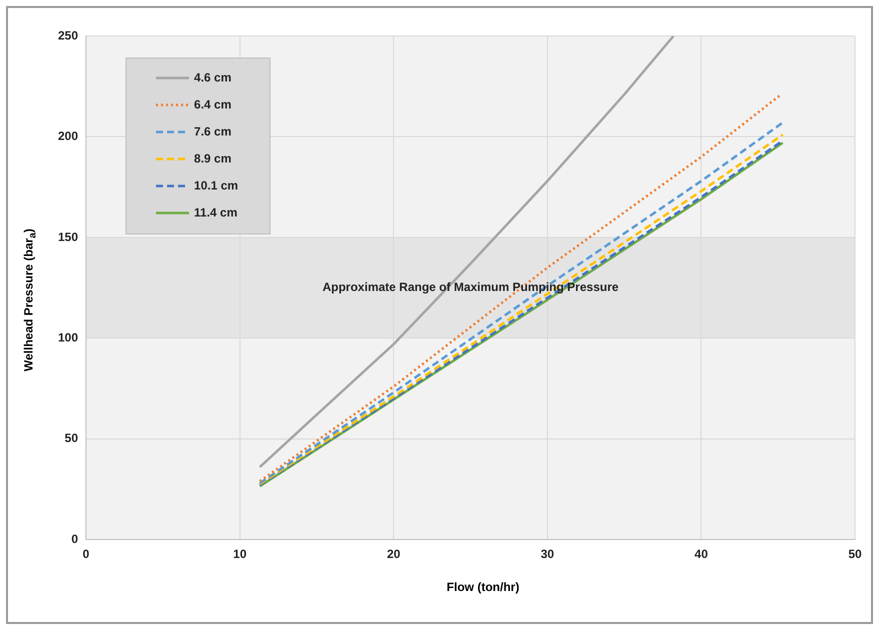  I want to click on y-tick-label: 150, so click(68, 237).